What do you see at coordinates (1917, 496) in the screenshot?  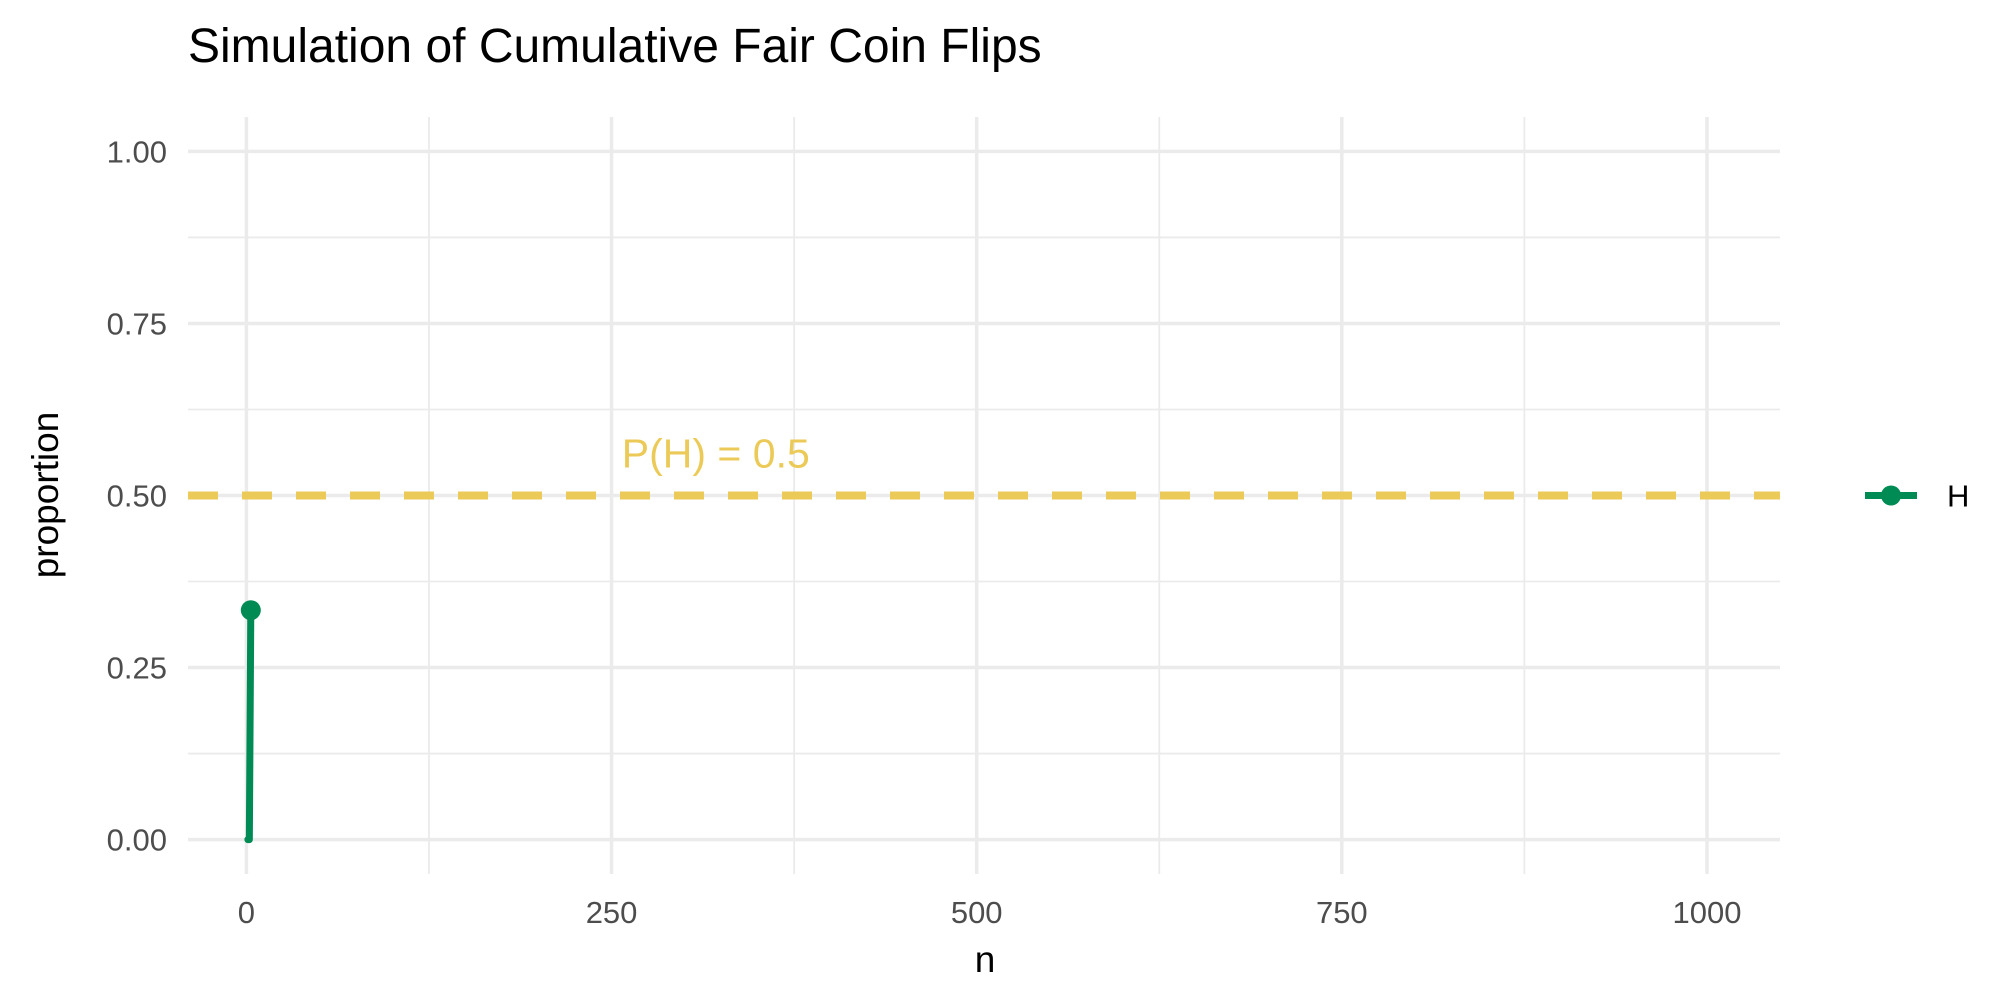 I see `legend: H` at bounding box center [1917, 496].